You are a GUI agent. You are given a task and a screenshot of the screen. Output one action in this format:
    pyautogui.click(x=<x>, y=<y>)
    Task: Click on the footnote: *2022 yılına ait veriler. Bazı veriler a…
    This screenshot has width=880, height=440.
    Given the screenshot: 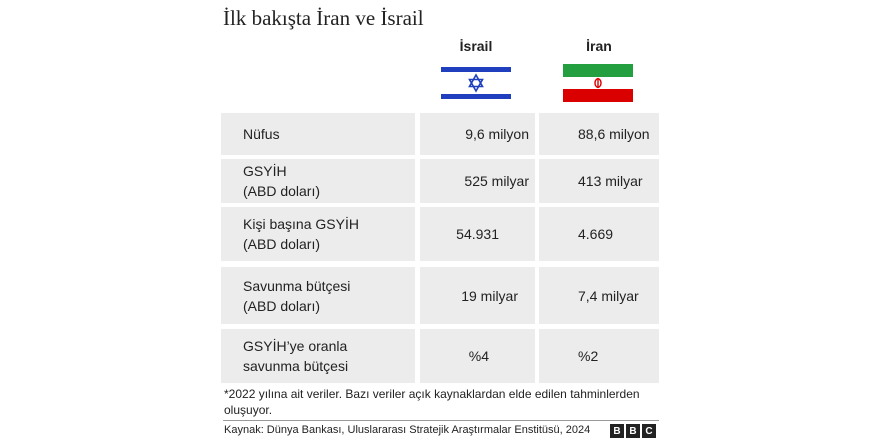 What is the action you would take?
    pyautogui.click(x=432, y=402)
    